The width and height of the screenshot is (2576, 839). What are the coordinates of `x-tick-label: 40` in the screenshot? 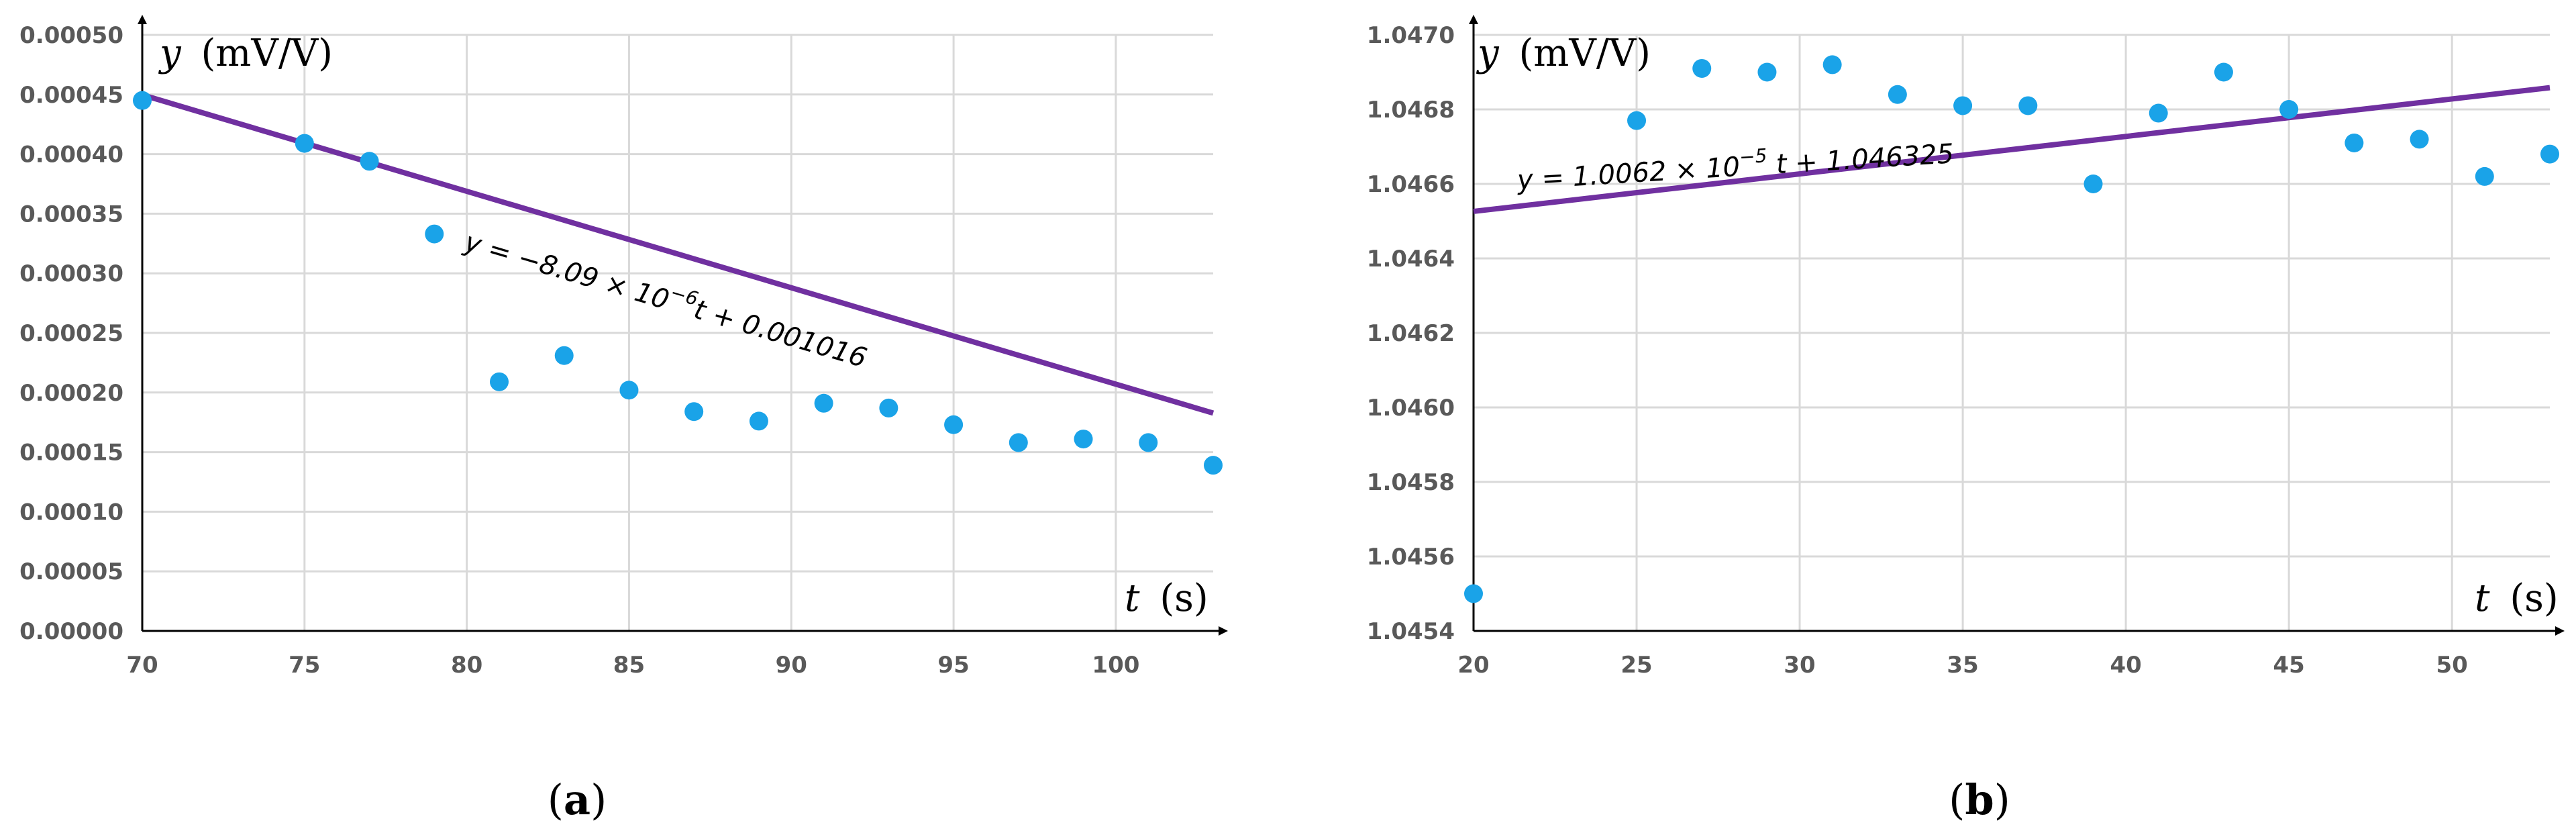 It's located at (2125, 665).